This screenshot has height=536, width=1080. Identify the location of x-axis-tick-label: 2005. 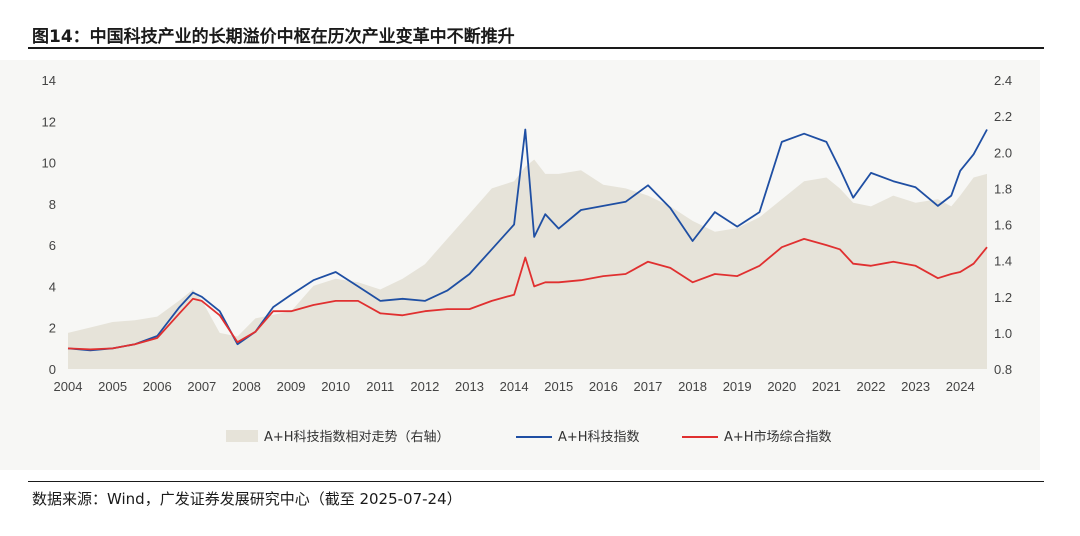
(112, 386).